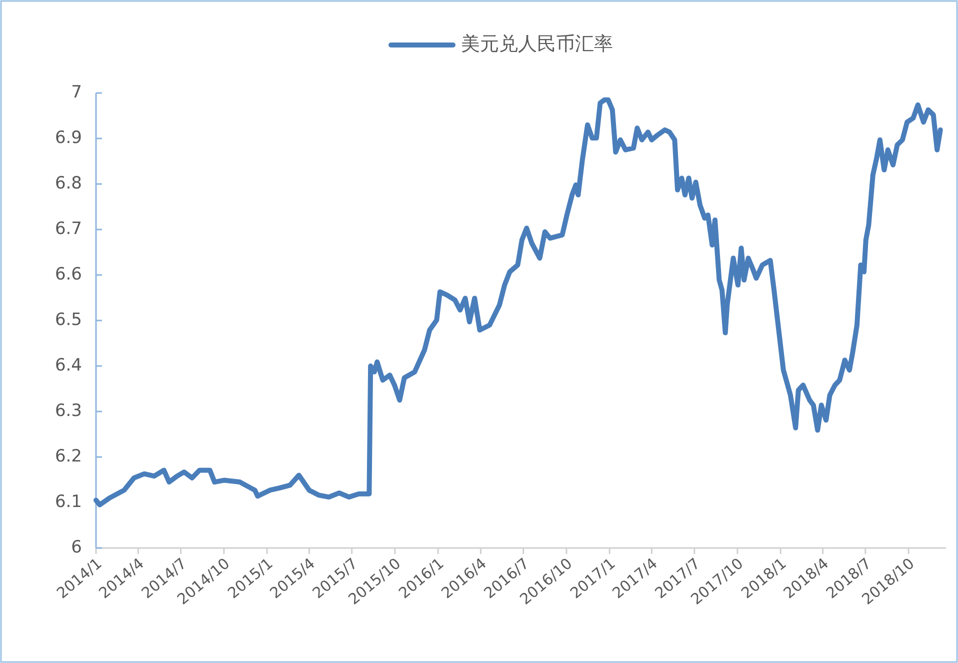 Image resolution: width=958 pixels, height=663 pixels. I want to click on y-tick-label: 6.2, so click(68, 456).